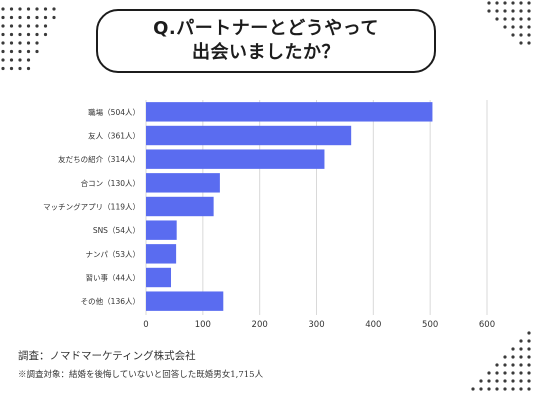 This screenshot has width=533, height=400. Describe the element at coordinates (145, 325) in the screenshot. I see `x-tick-label: 0` at that location.